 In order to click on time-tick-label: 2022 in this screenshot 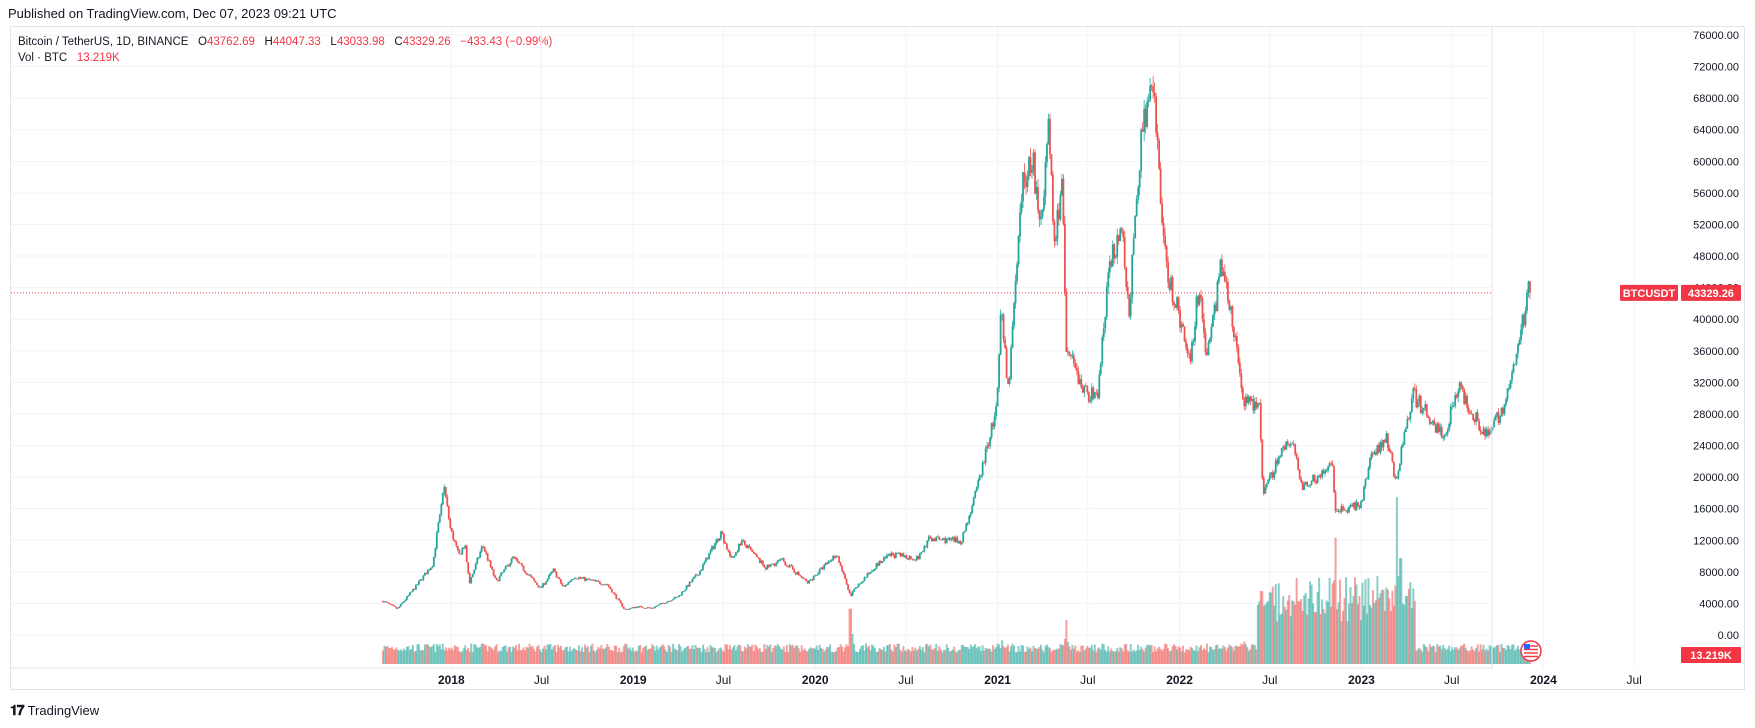, I will do `click(1179, 680)`.